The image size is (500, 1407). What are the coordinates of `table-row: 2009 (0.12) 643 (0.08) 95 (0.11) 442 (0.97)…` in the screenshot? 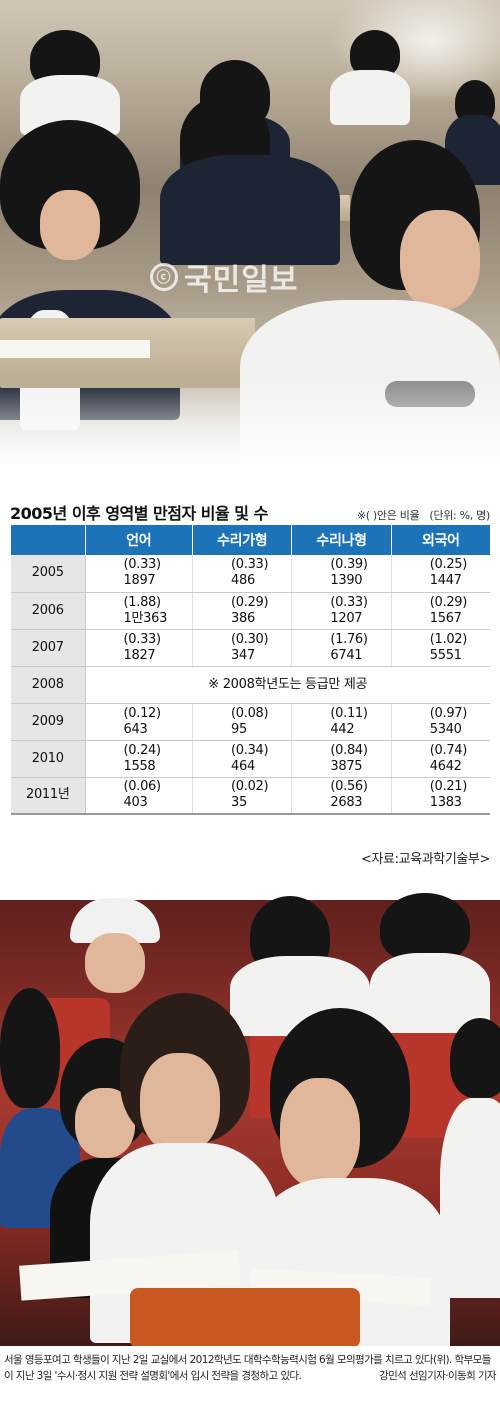 It's located at (250, 722).